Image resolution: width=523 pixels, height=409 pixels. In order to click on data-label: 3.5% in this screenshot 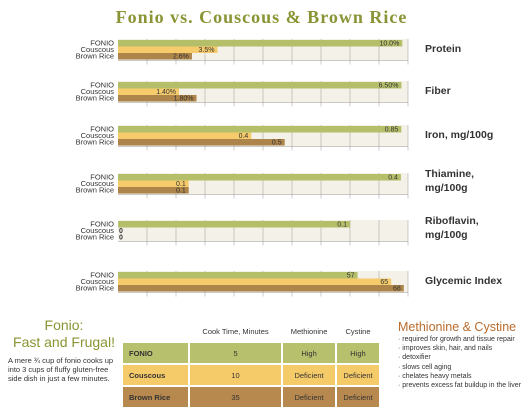, I will do `click(207, 50)`.